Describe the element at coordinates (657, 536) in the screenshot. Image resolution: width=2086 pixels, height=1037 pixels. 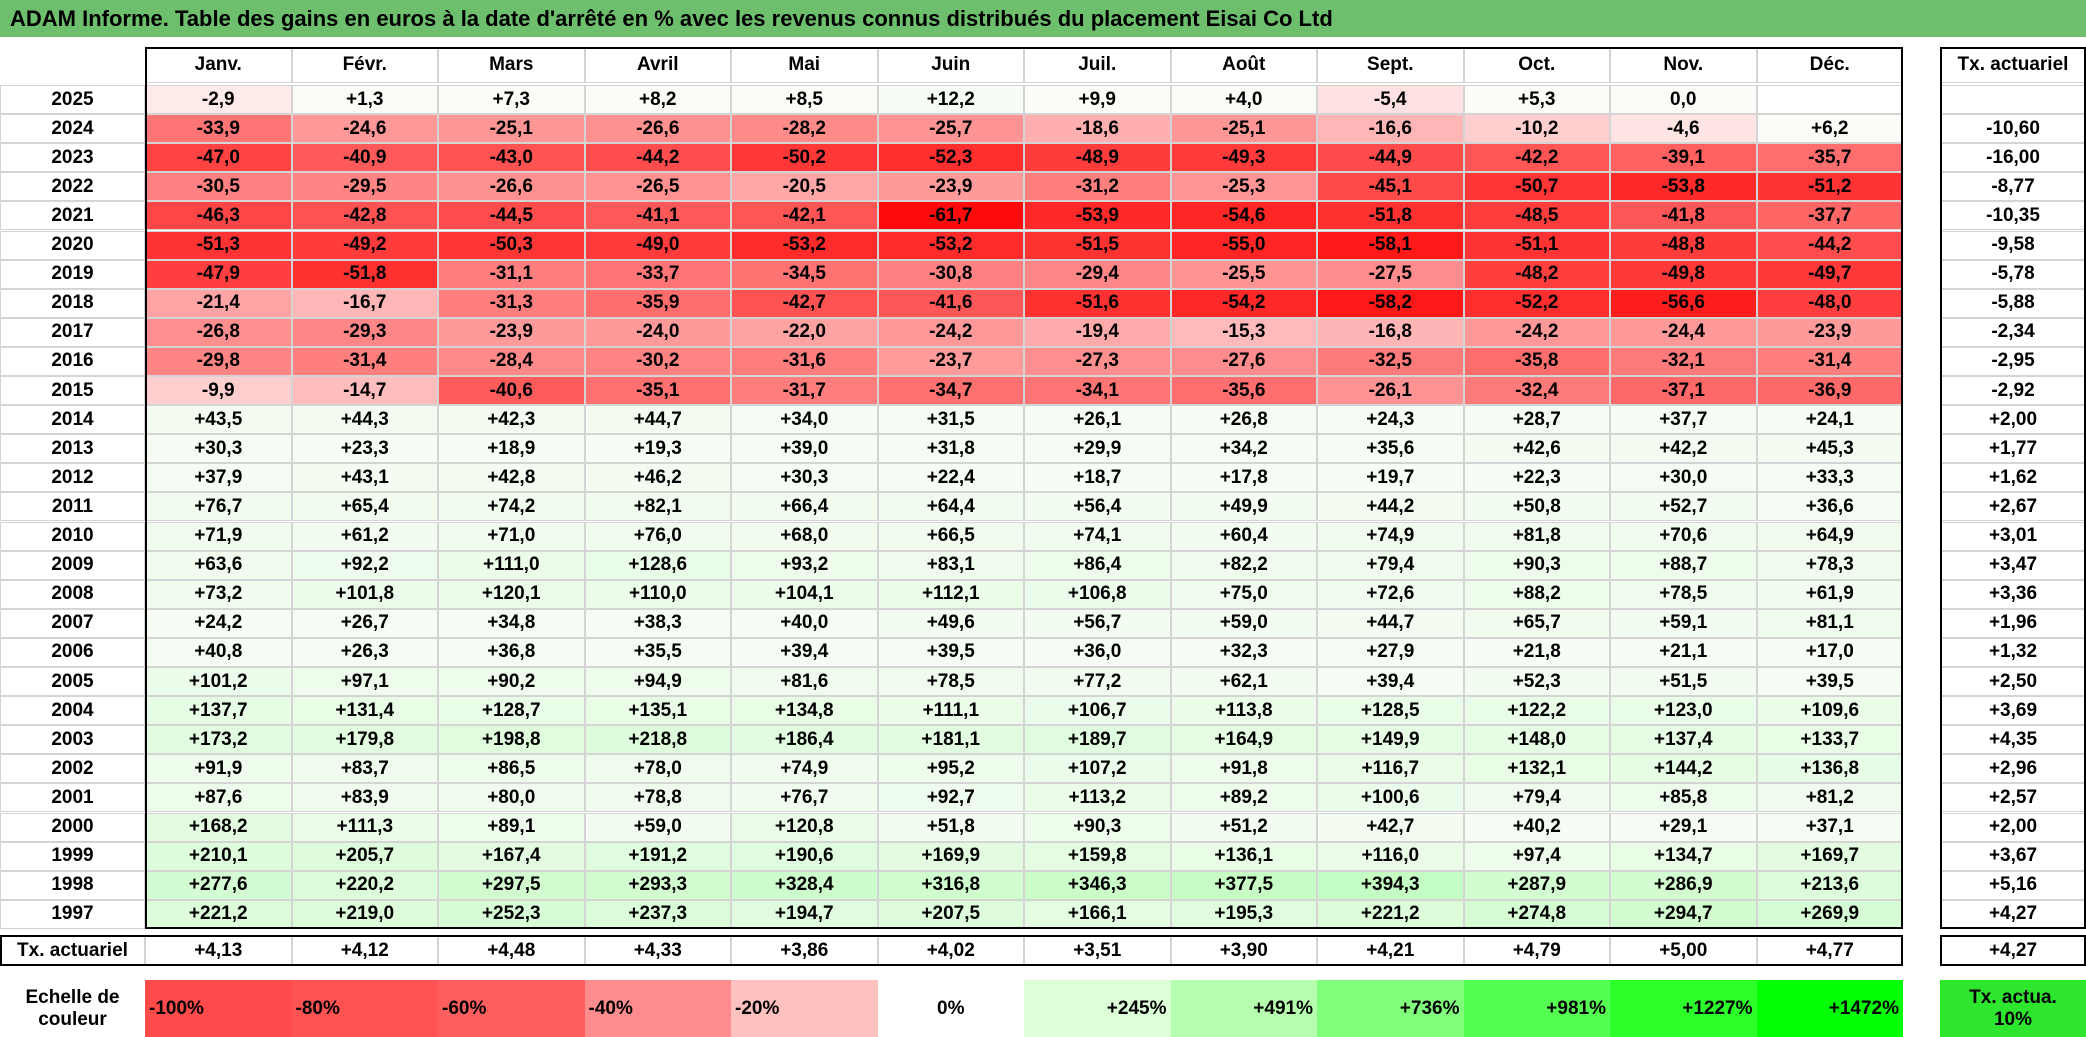
I see `cell: +76,0` at that location.